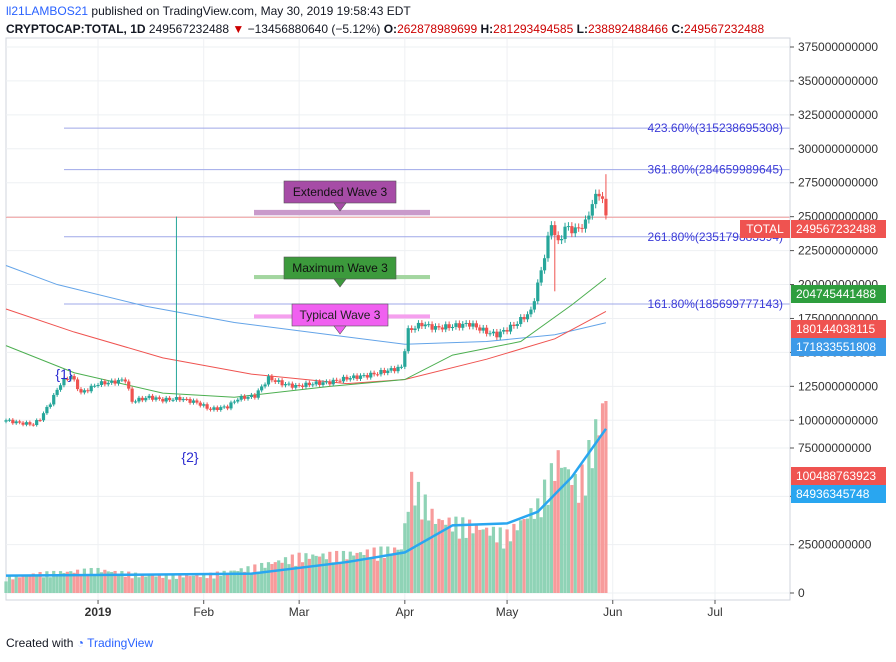 This screenshot has width=896, height=662. I want to click on symbol-name: CRYPTOCAP:TOTAL, 1D, so click(76, 29).